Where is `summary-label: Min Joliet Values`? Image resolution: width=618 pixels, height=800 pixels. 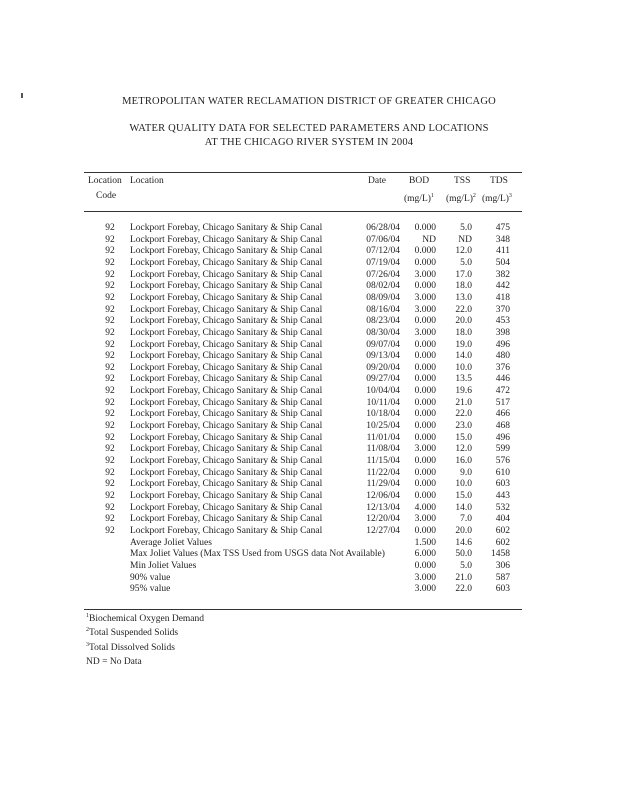
summary-label: Min Joliet Values is located at coordinates (163, 565).